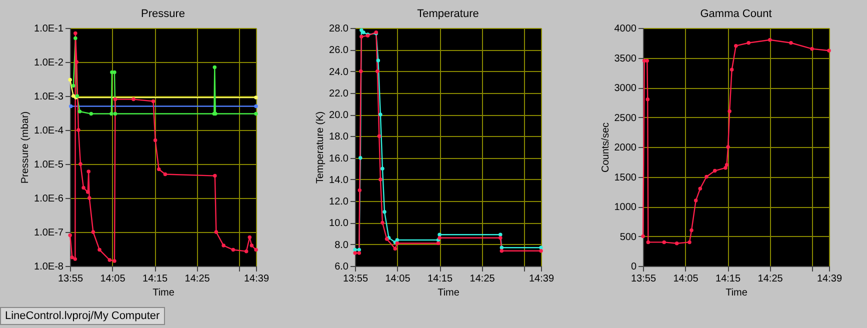  I want to click on y-tick-label: 3500, so click(625, 58).